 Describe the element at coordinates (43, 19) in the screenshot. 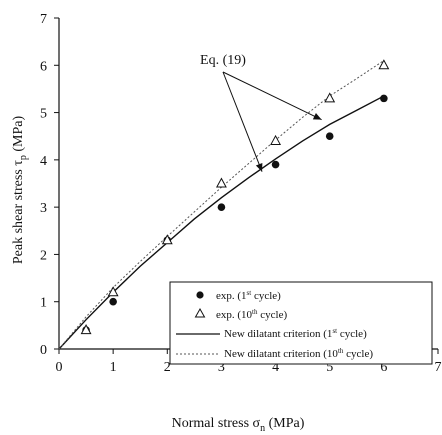

I see `y-tick-label: 7` at that location.